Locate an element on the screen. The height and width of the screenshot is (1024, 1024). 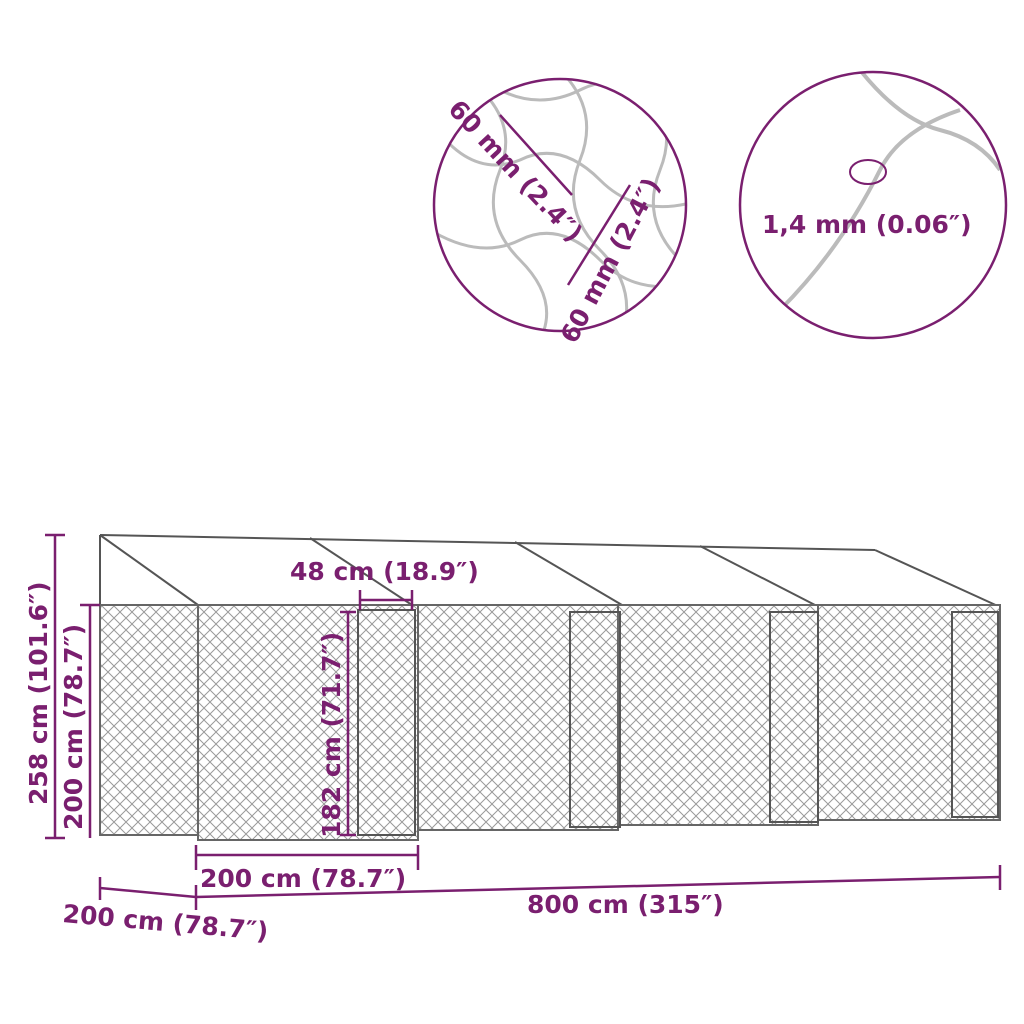
wire-diameter-label: 1,4 mm (0.06″) is located at coordinates (867, 224).